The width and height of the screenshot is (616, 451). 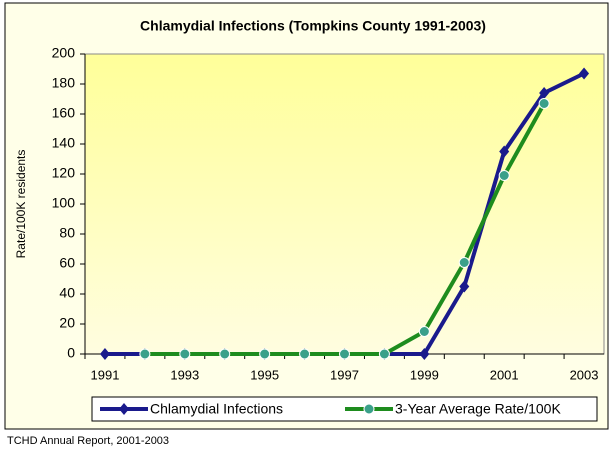 I want to click on source-note: TCHD Annual Report, 2001-2003, so click(x=88, y=441).